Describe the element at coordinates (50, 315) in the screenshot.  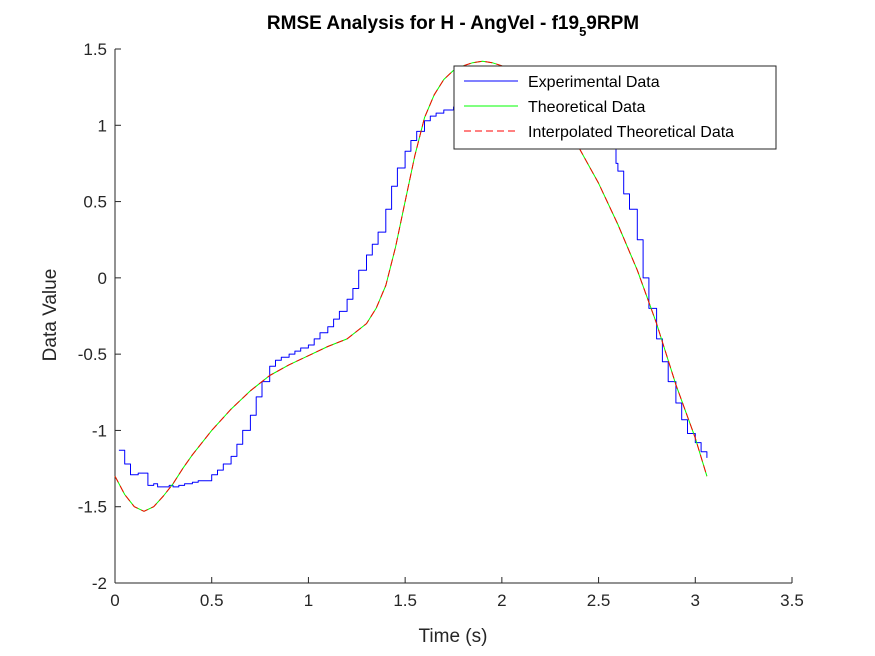
I see `y-axis-label: Data Value` at that location.